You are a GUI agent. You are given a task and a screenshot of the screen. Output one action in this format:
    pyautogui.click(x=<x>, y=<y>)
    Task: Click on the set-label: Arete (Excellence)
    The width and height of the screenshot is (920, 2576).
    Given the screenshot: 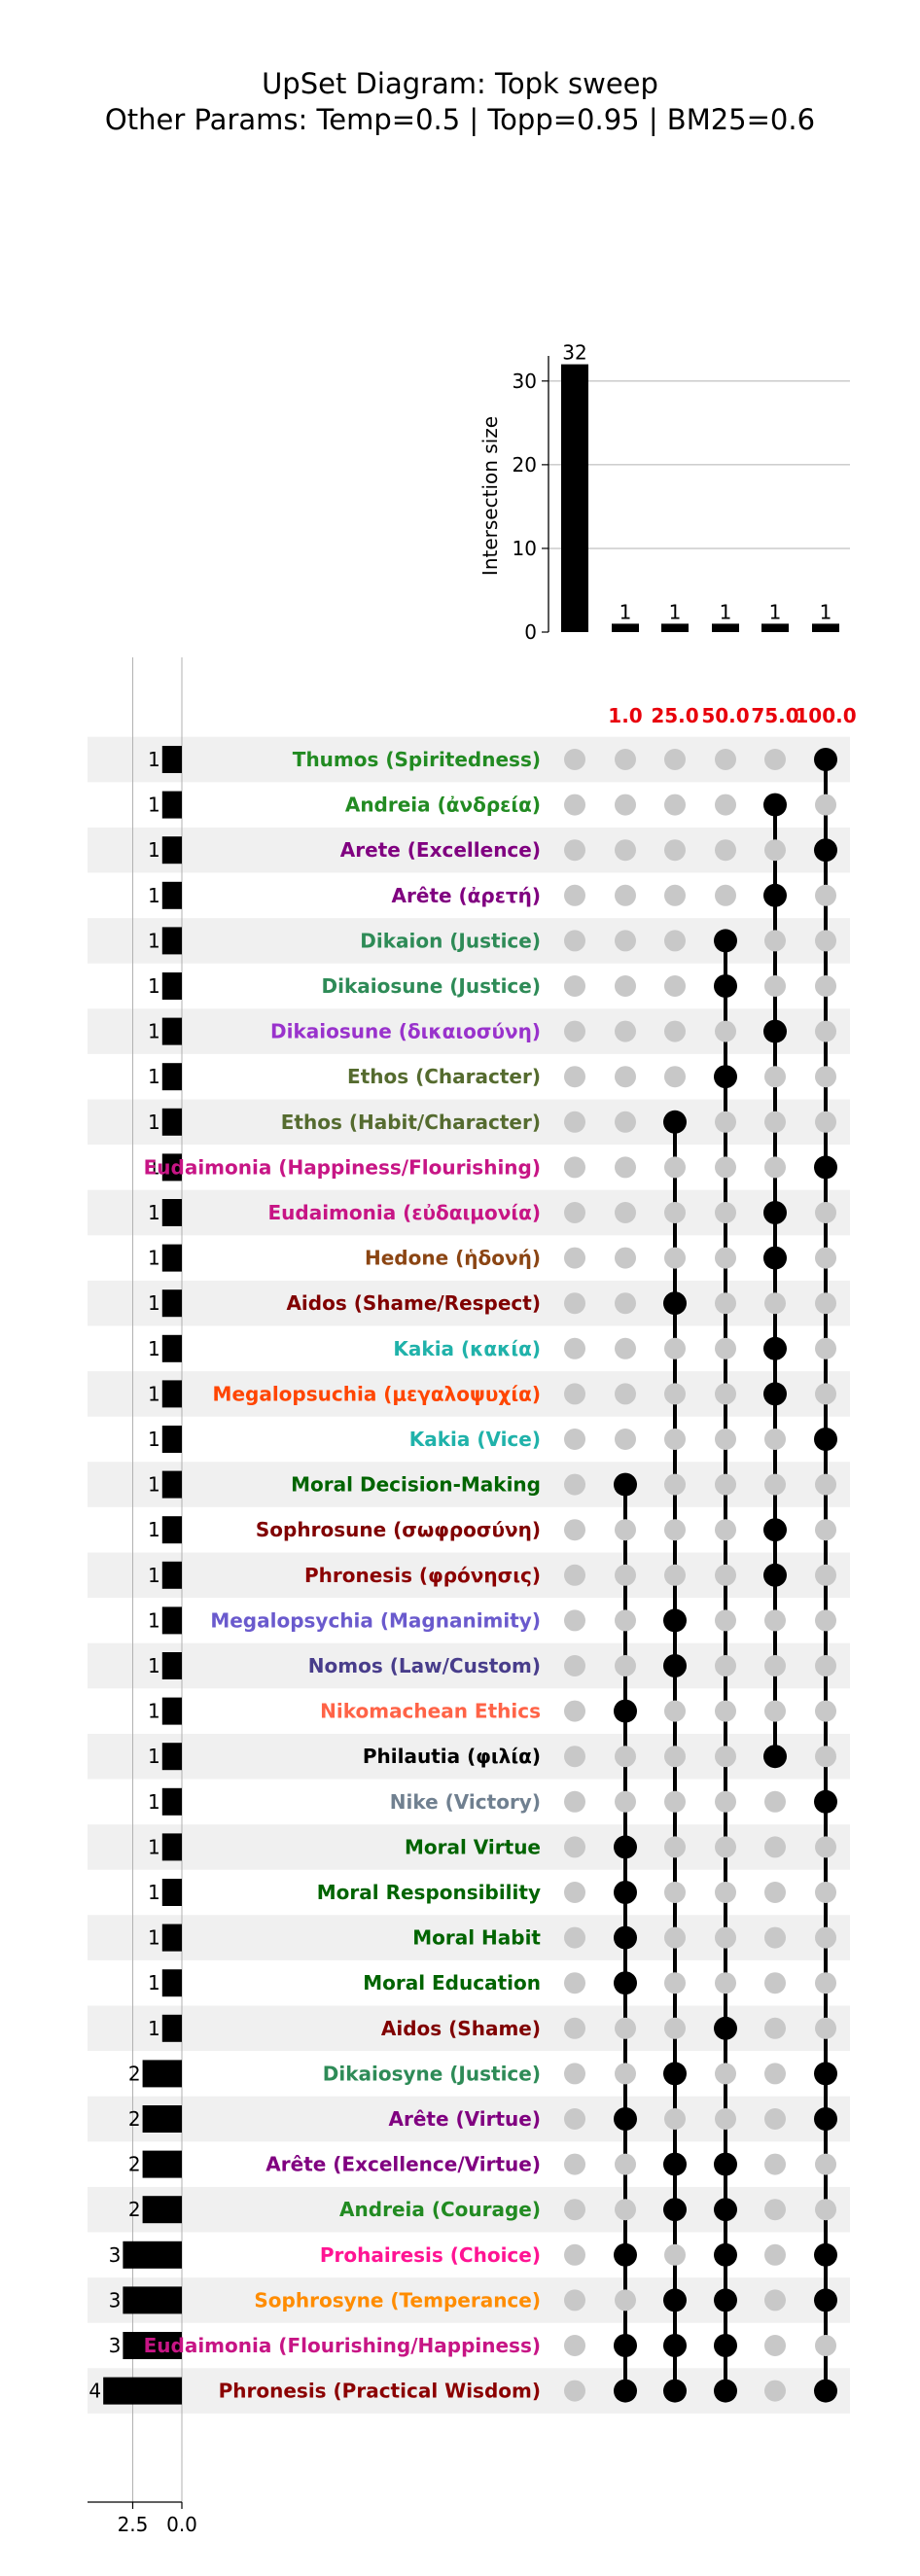 What is the action you would take?
    pyautogui.click(x=440, y=850)
    